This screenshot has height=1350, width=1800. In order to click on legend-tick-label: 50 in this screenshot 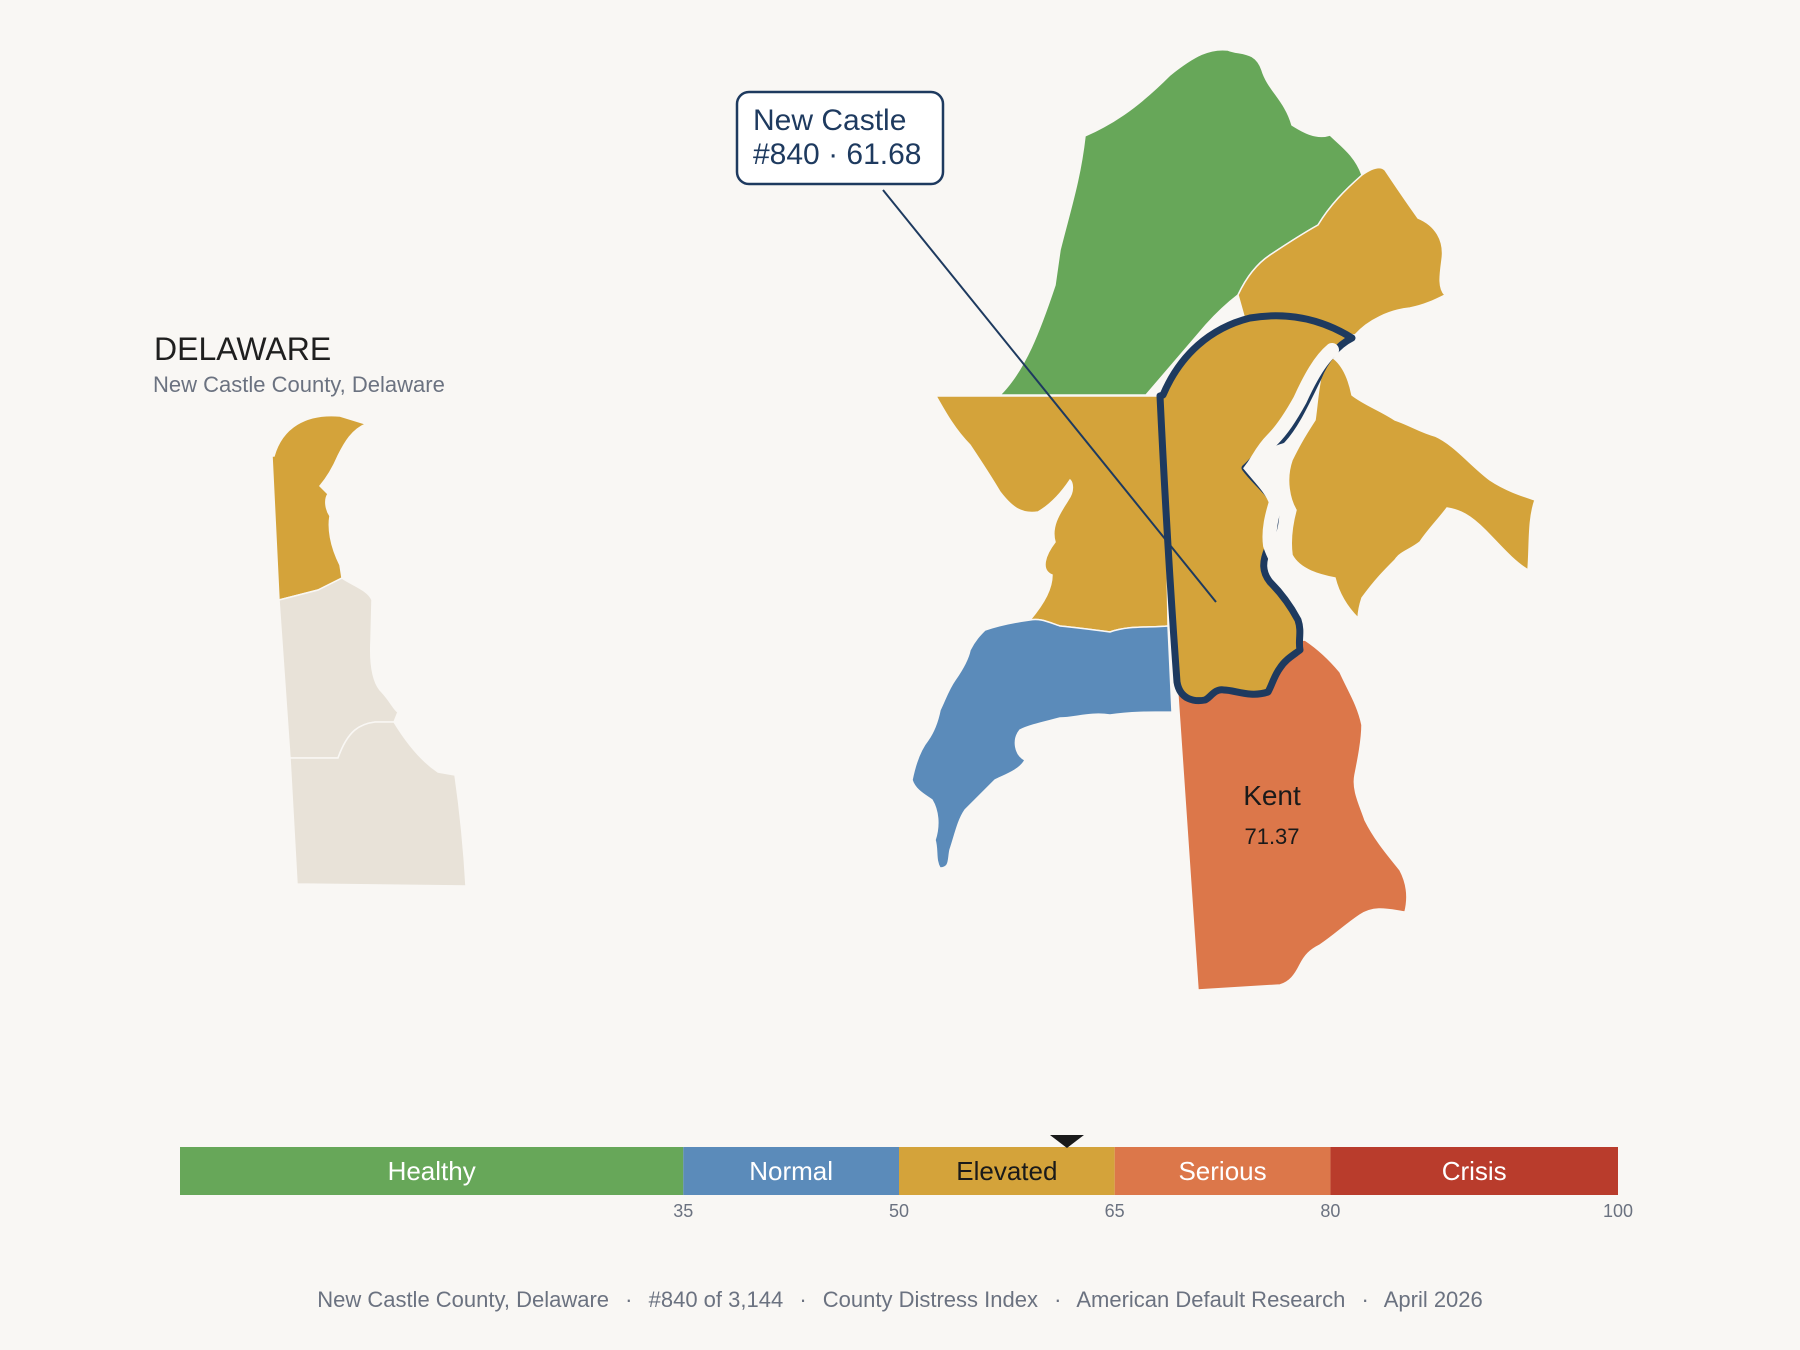, I will do `click(899, 1211)`.